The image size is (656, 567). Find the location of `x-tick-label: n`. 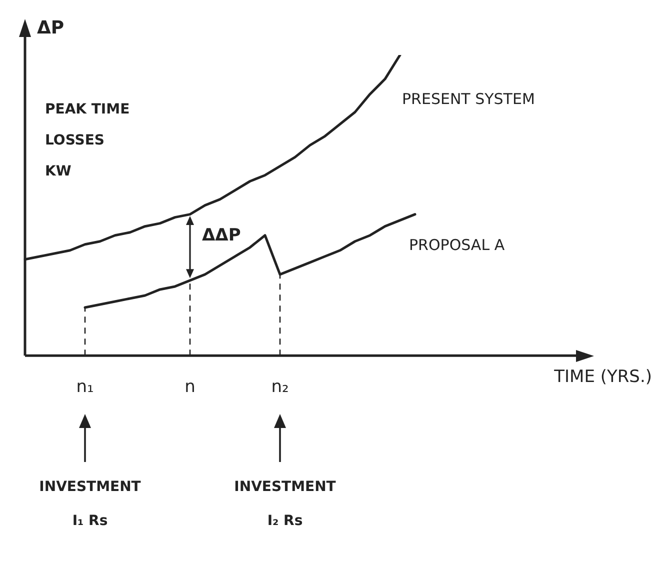

x-tick-label: n is located at coordinates (190, 387).